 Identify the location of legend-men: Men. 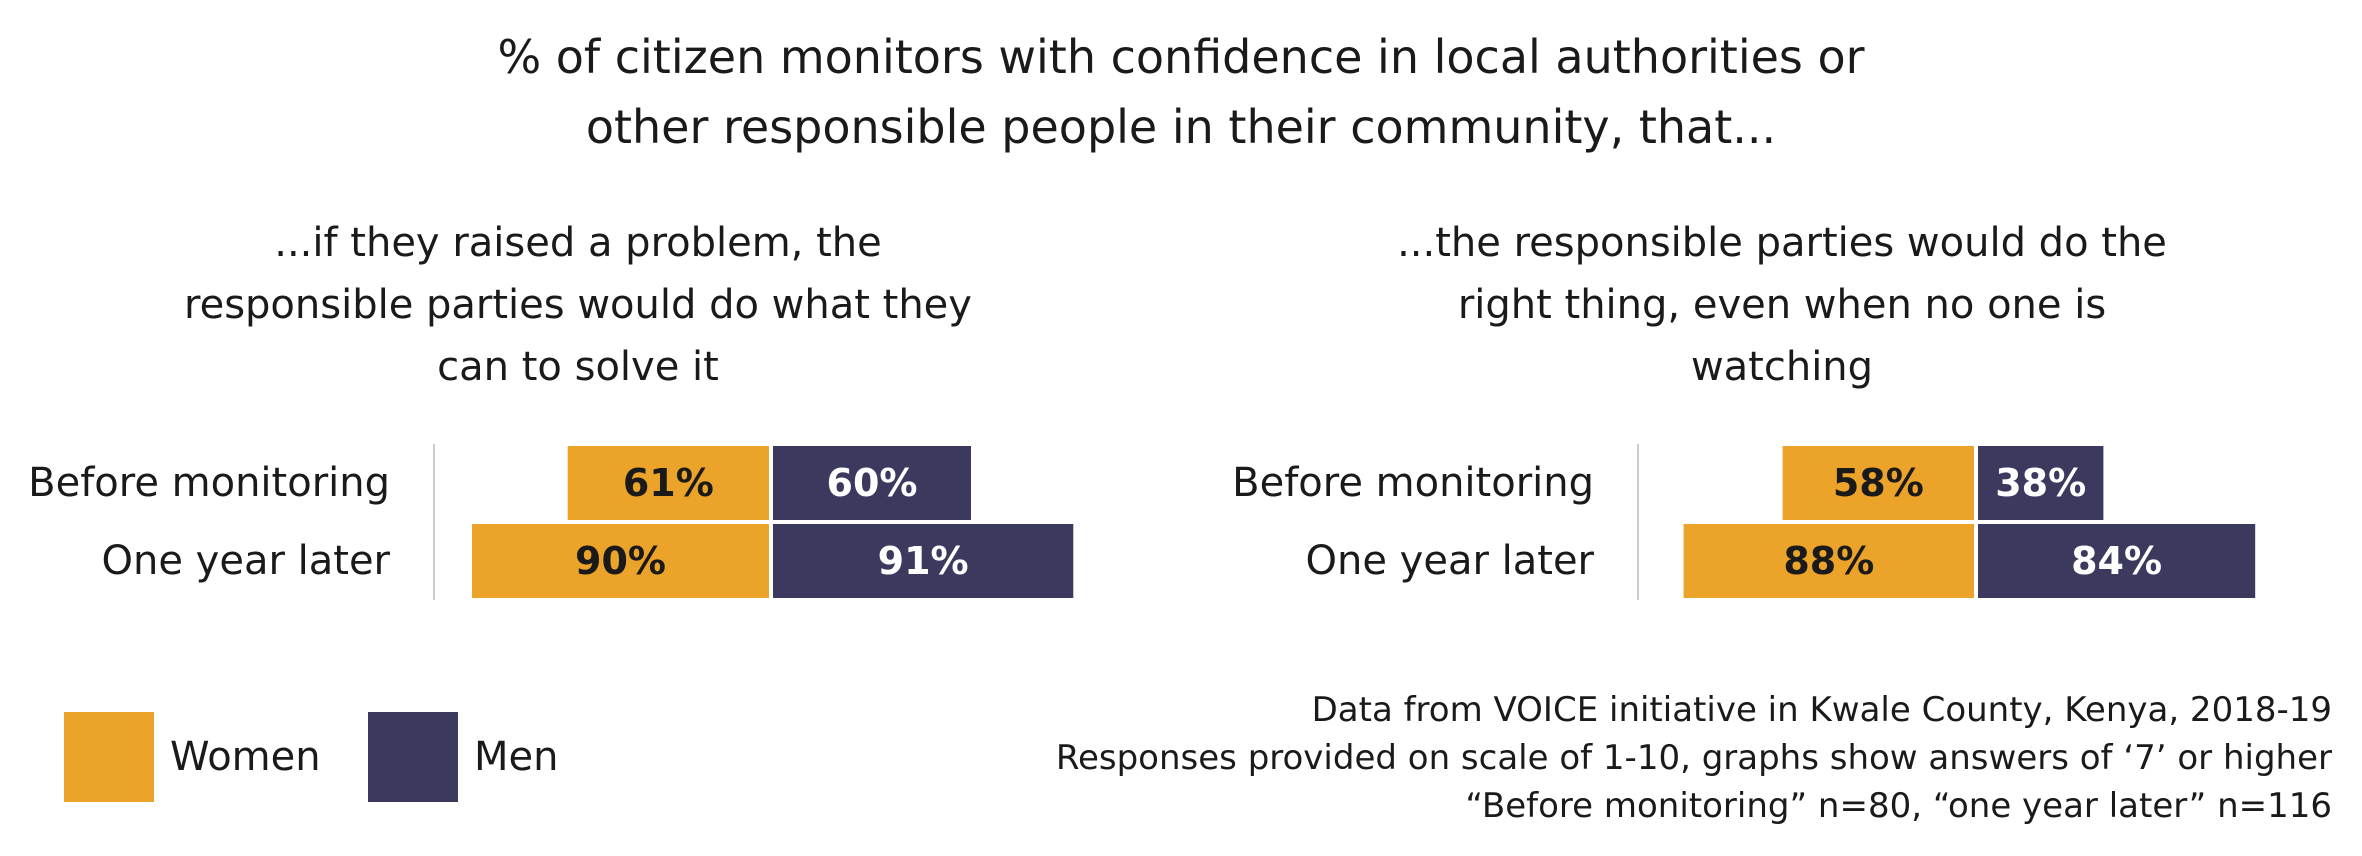
(463, 757).